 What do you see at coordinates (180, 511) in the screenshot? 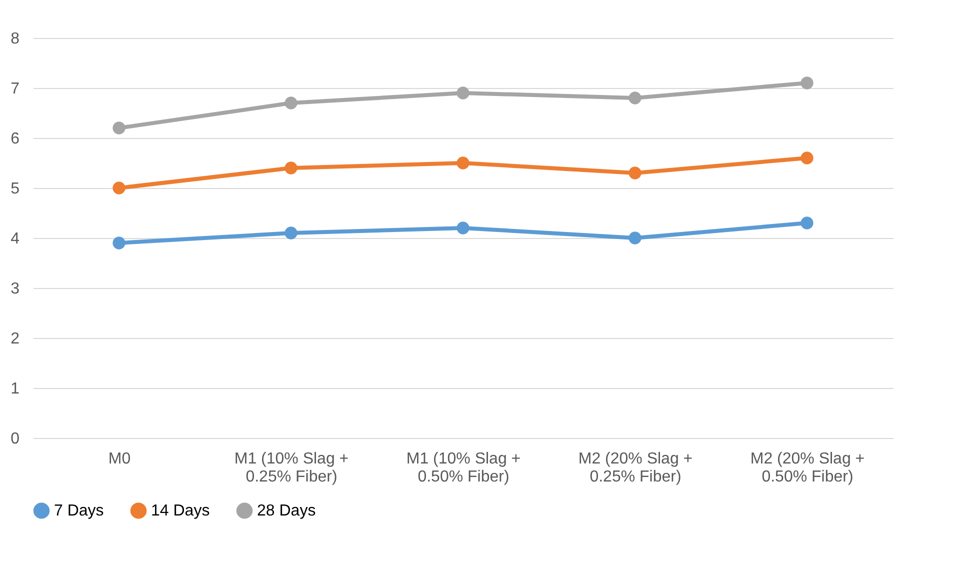
I see `legend-label: 14 Days` at bounding box center [180, 511].